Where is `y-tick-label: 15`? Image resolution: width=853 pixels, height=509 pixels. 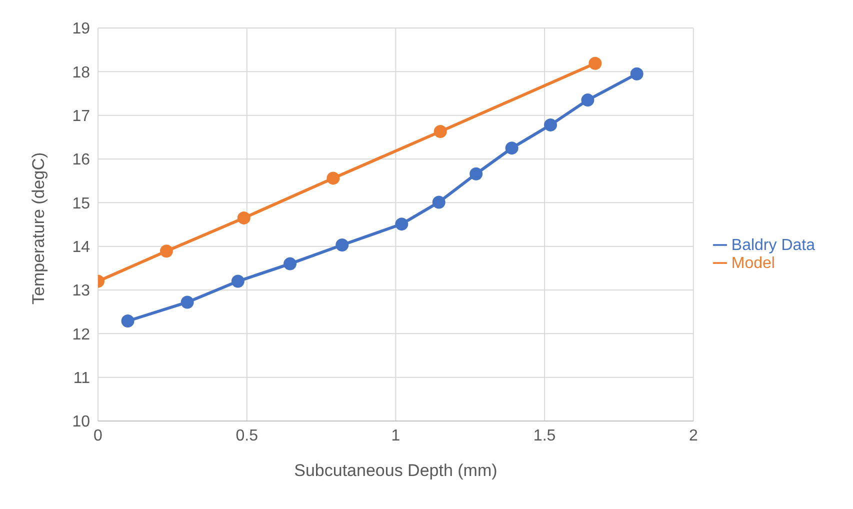
y-tick-label: 15 is located at coordinates (81, 203).